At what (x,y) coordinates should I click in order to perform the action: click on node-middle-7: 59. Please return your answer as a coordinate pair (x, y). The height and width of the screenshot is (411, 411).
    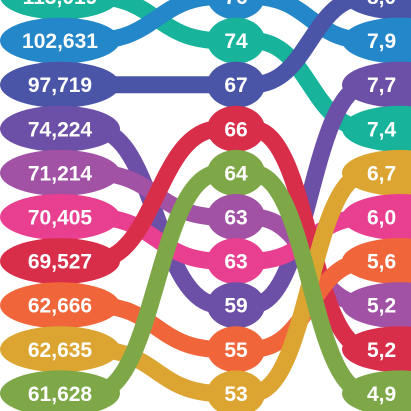
    Looking at the image, I should click on (236, 305).